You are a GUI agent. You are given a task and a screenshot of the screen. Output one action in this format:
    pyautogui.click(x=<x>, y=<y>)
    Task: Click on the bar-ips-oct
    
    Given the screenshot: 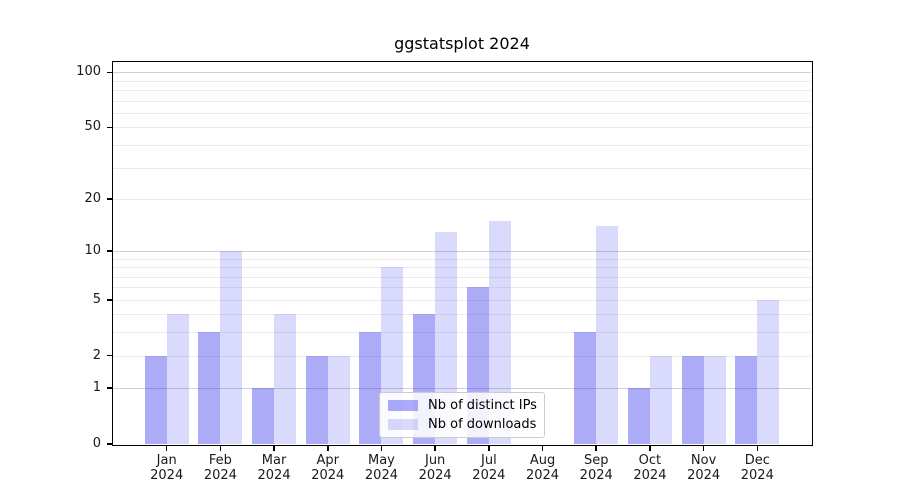 What is the action you would take?
    pyautogui.click(x=638, y=416)
    